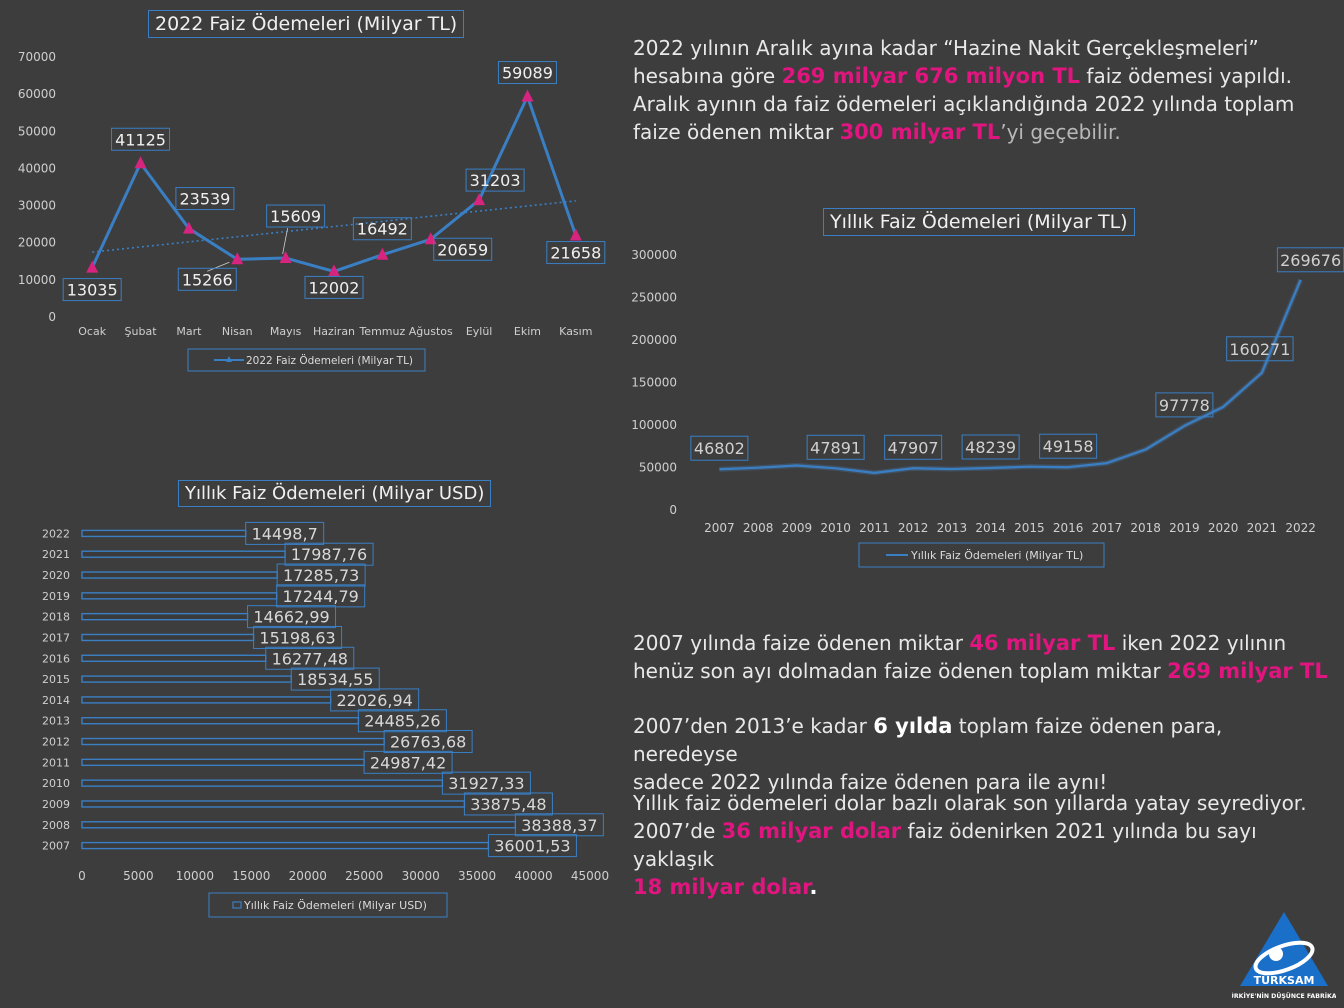 The height and width of the screenshot is (1008, 1344). I want to click on logo-name: TÜRKSAM, so click(1284, 980).